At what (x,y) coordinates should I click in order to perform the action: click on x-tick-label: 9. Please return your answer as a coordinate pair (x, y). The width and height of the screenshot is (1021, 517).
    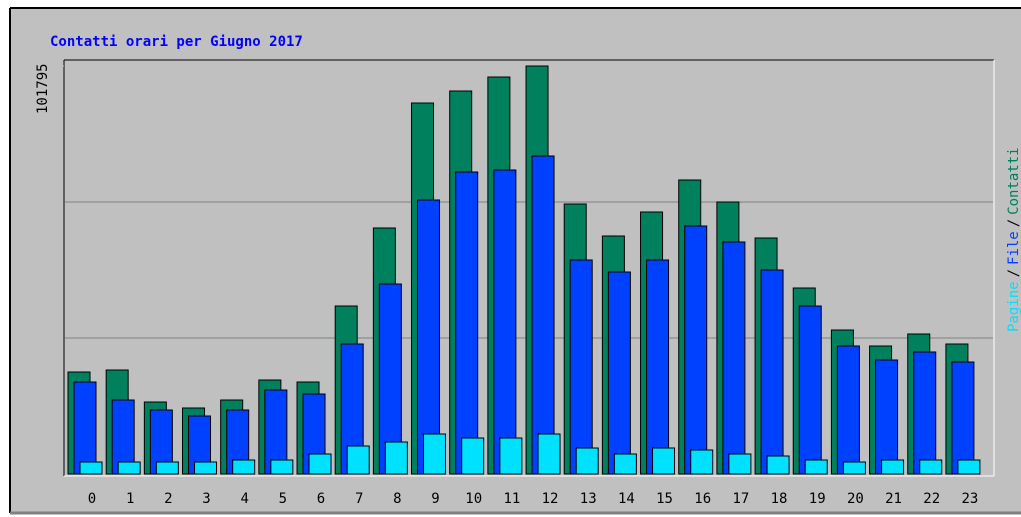
    Looking at the image, I should click on (435, 499).